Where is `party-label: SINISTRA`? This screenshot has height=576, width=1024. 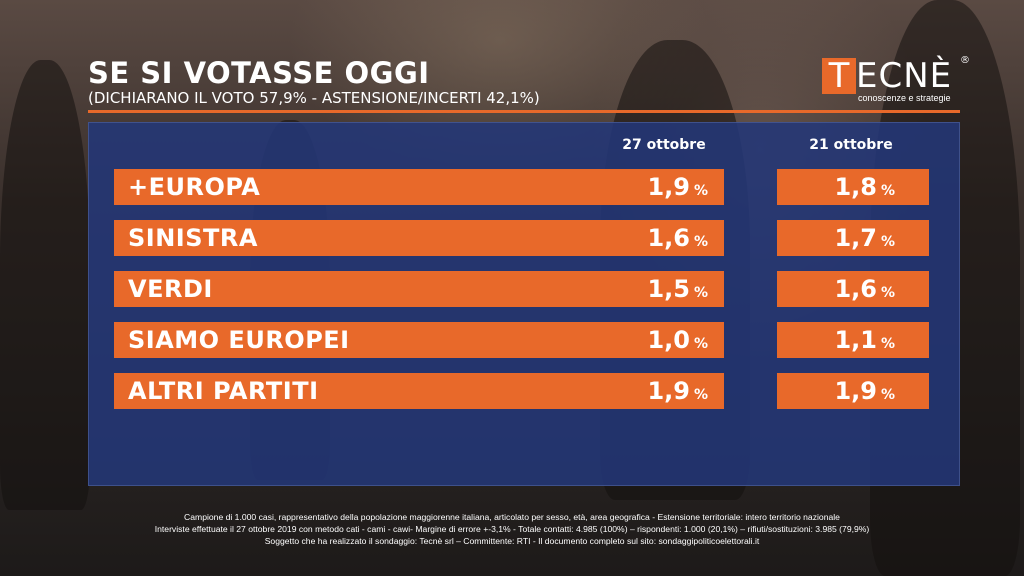 party-label: SINISTRA is located at coordinates (193, 238).